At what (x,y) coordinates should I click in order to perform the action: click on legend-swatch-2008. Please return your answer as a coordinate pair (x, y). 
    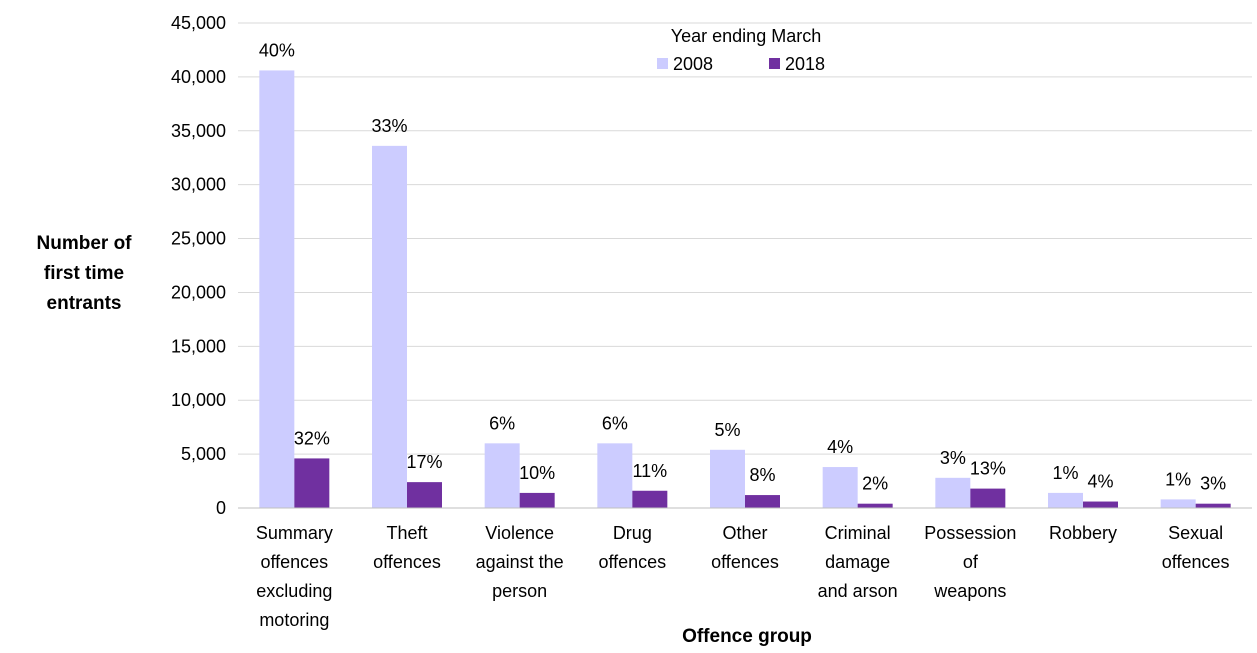
    Looking at the image, I should click on (662, 63).